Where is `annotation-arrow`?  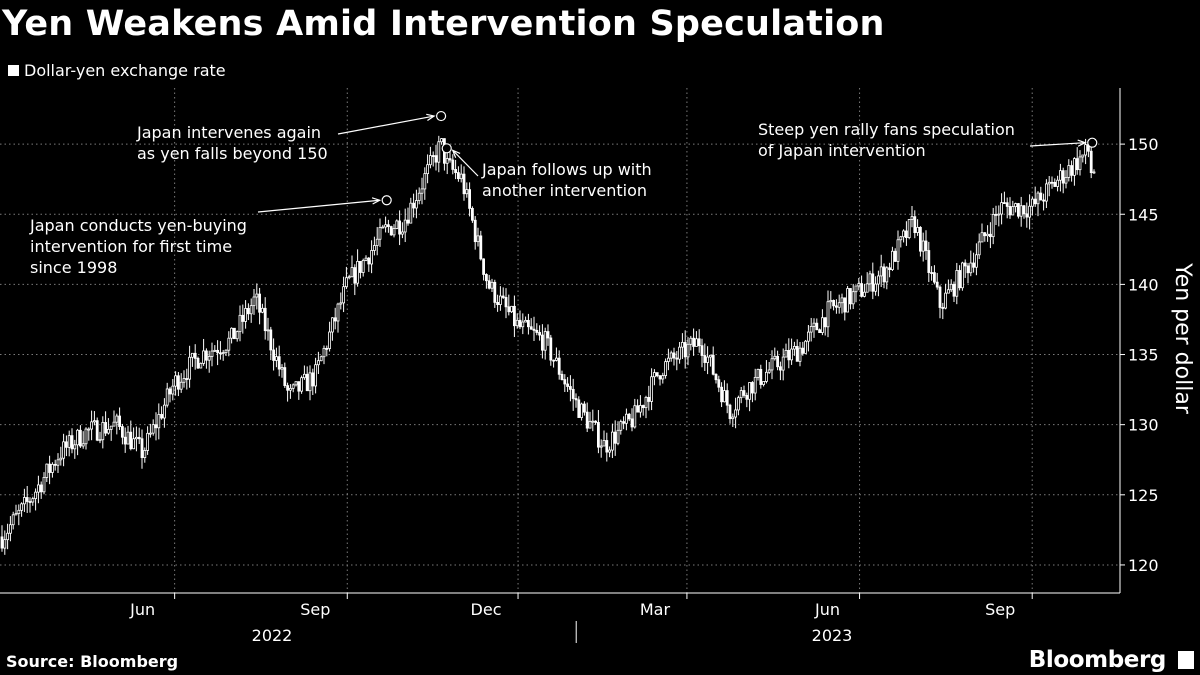
annotation-arrow is located at coordinates (1057, 144).